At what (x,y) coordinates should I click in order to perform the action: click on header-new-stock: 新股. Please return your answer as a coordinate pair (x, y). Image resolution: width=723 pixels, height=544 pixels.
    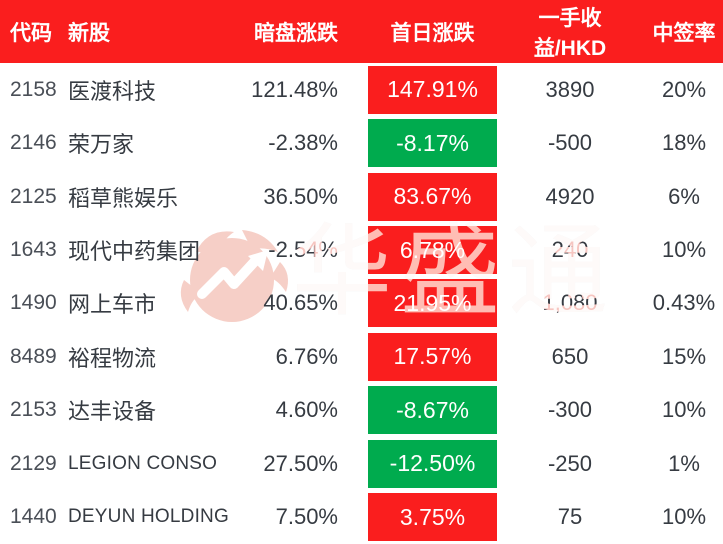
    Looking at the image, I should click on (89, 33).